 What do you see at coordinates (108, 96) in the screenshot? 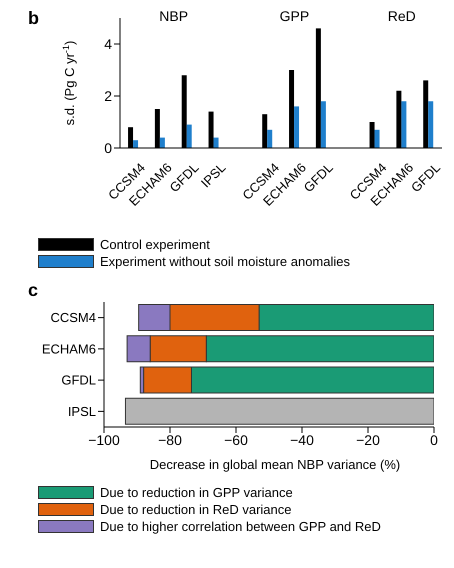
I see `y-tick-label: 2` at bounding box center [108, 96].